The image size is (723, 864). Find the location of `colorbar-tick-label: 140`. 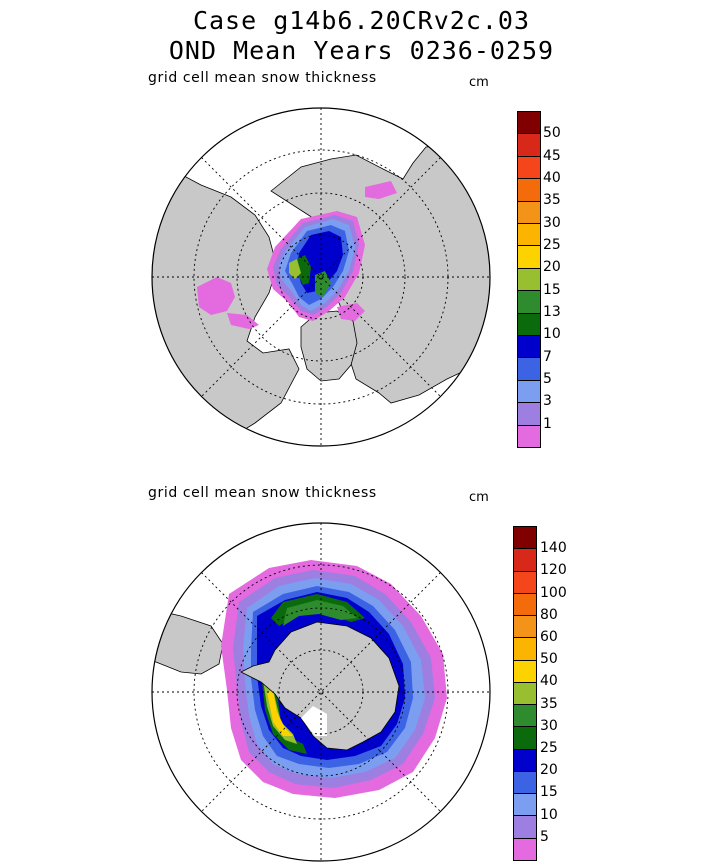

colorbar-tick-label: 140 is located at coordinates (553, 548).